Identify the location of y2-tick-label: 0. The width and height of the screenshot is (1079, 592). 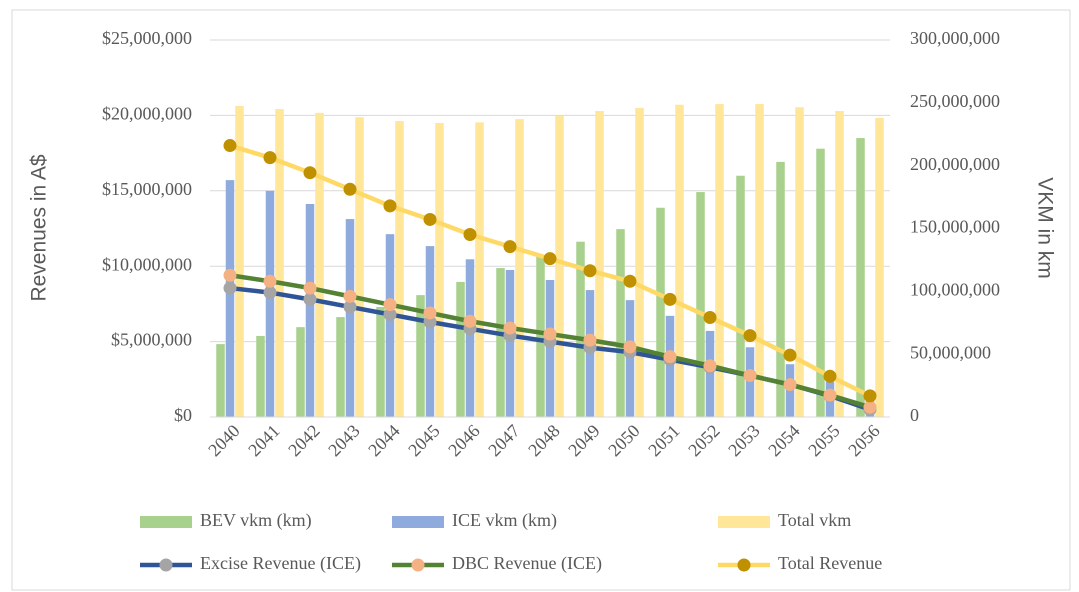
(914, 415).